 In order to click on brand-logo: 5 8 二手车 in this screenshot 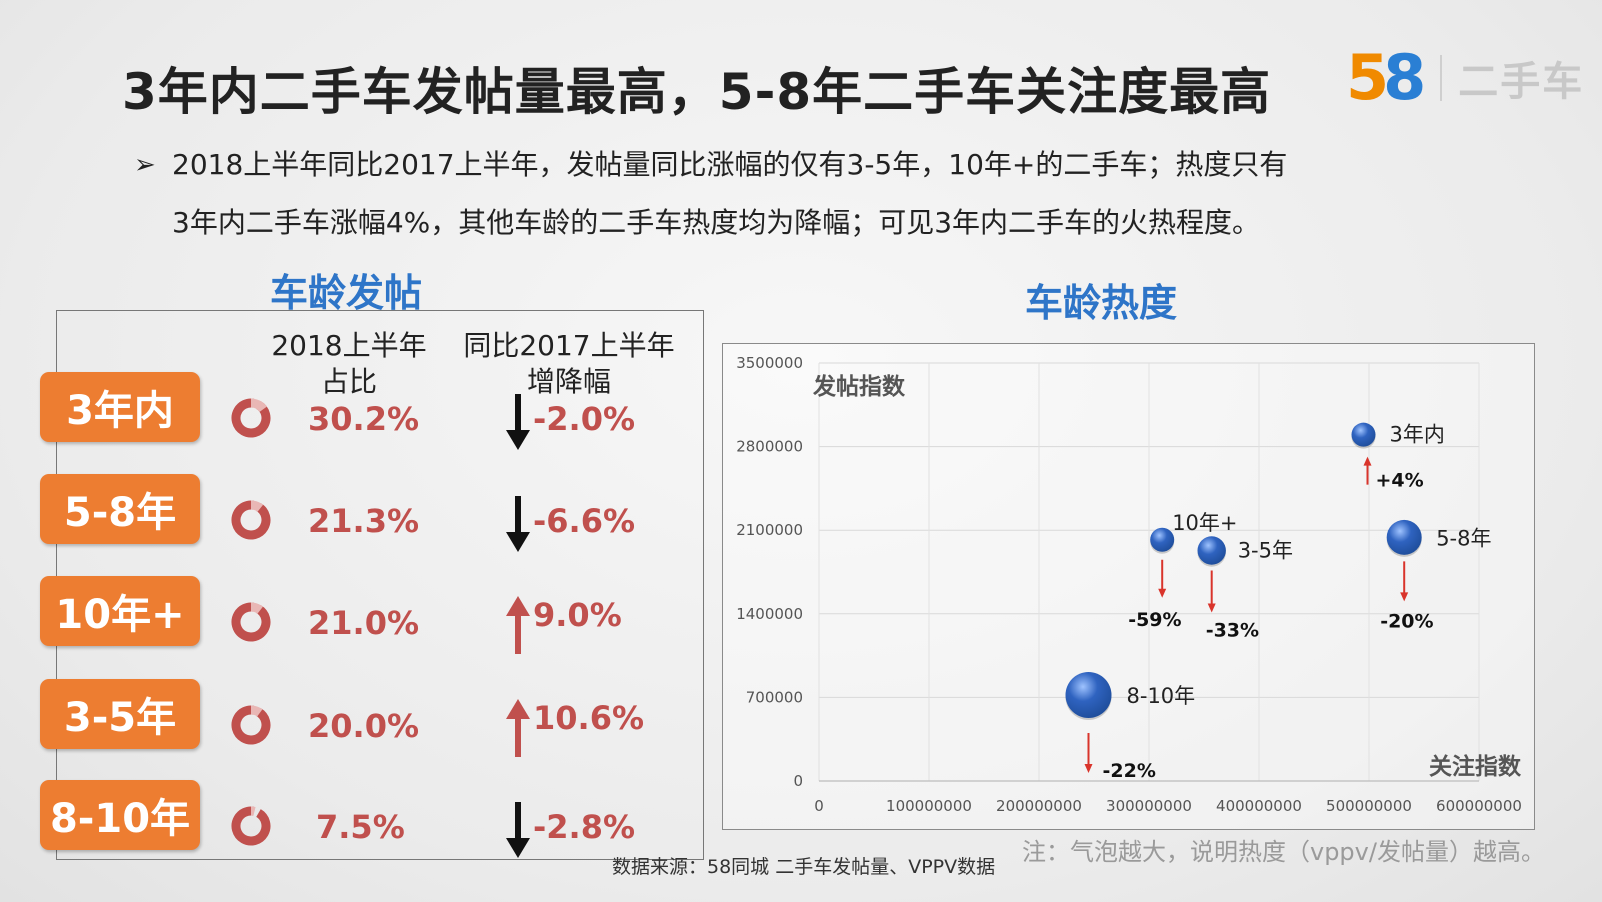, I will do `click(1465, 77)`.